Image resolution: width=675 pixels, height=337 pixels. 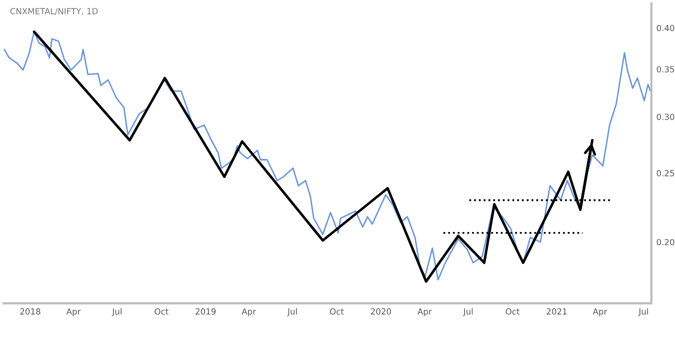 What do you see at coordinates (665, 242) in the screenshot?
I see `y-tick-label: 0.20` at bounding box center [665, 242].